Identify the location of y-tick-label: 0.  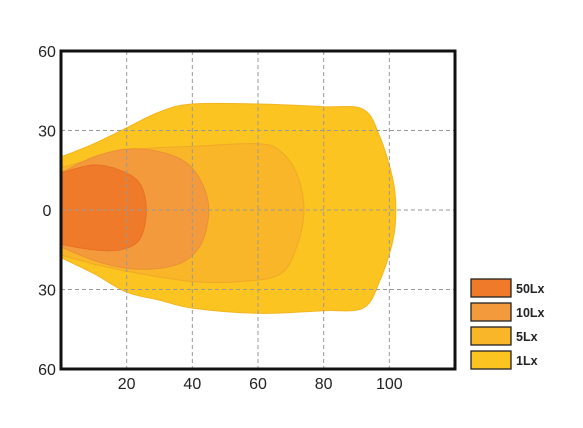
(47, 211).